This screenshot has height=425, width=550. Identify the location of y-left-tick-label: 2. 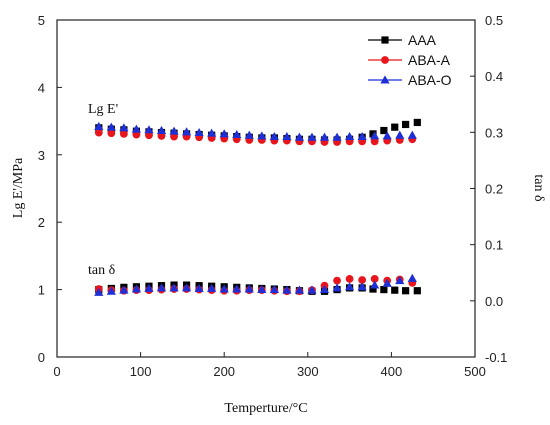
(41, 222).